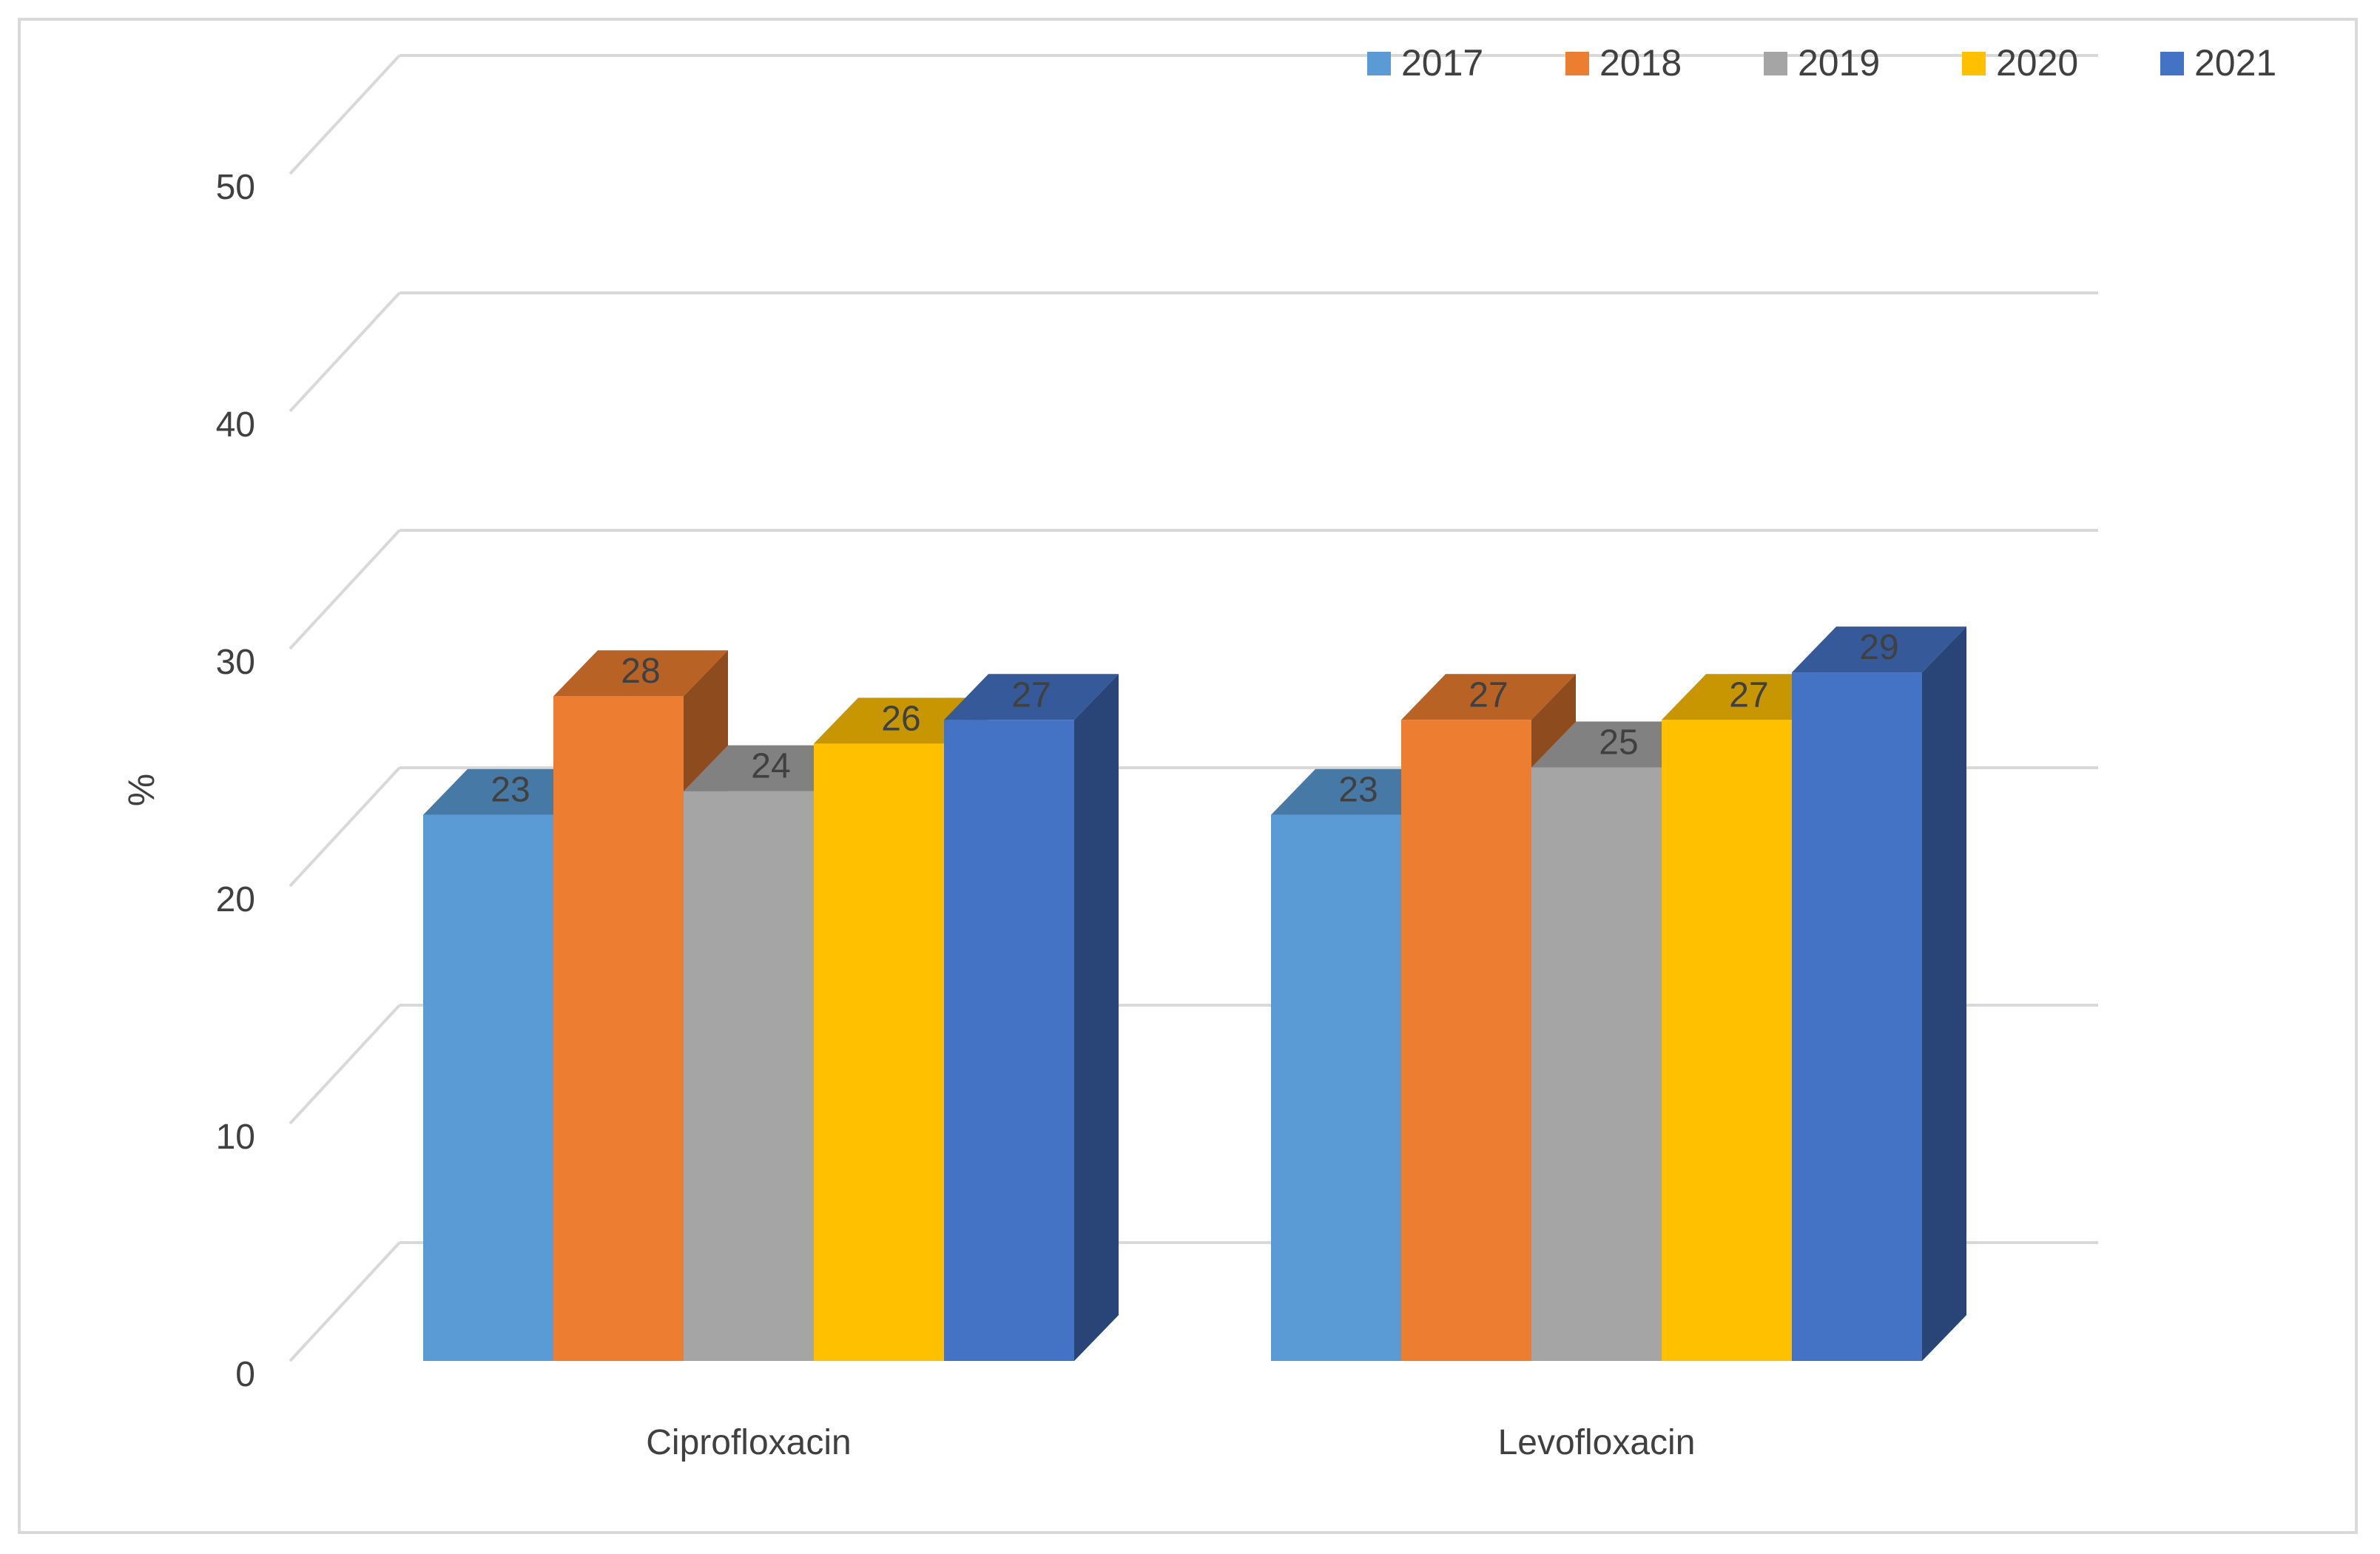 The image size is (2380, 1554). What do you see at coordinates (236, 662) in the screenshot?
I see `y-tick-label-30: 30` at bounding box center [236, 662].